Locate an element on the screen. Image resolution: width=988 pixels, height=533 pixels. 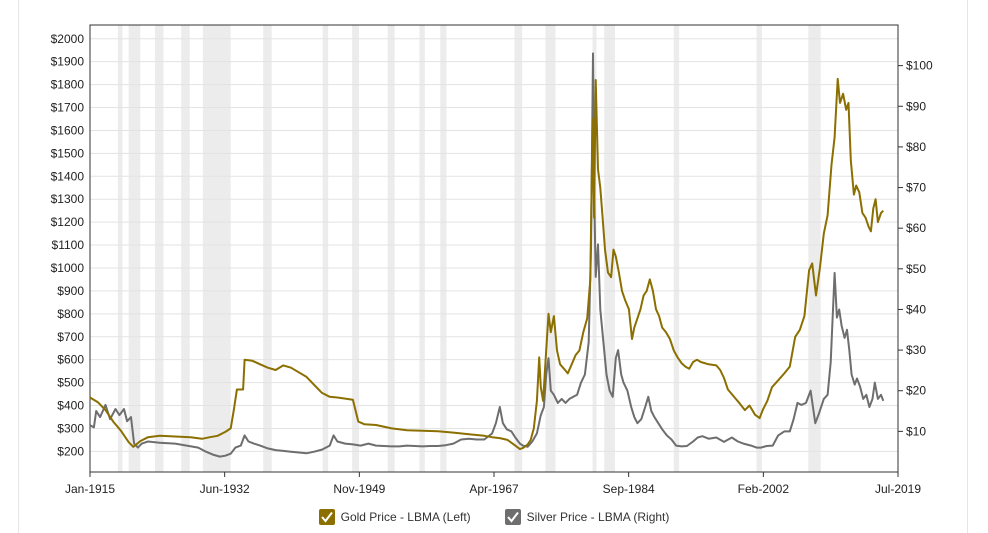
x-tick-label: Feb-2002 is located at coordinates (764, 489).